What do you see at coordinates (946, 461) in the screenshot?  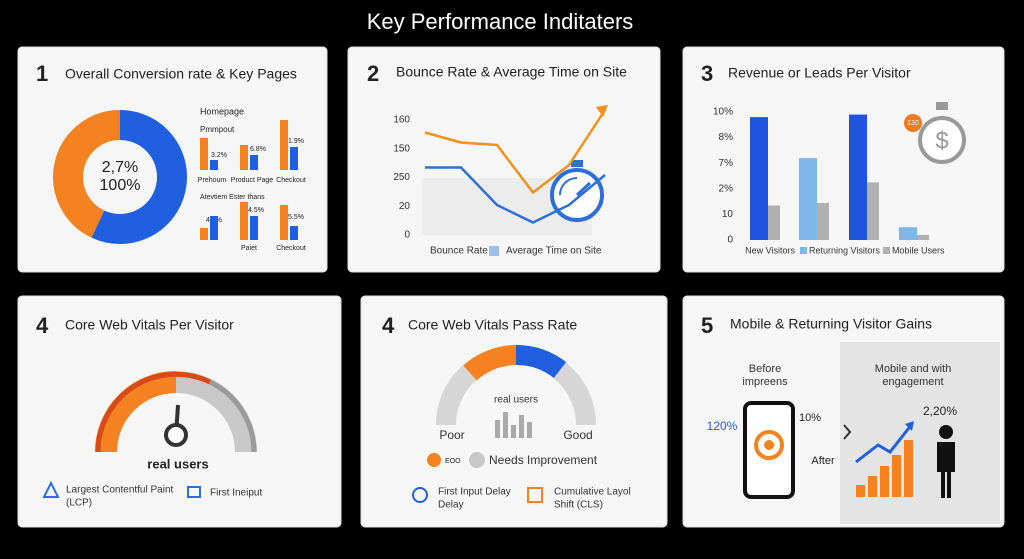 I see `person-icon` at bounding box center [946, 461].